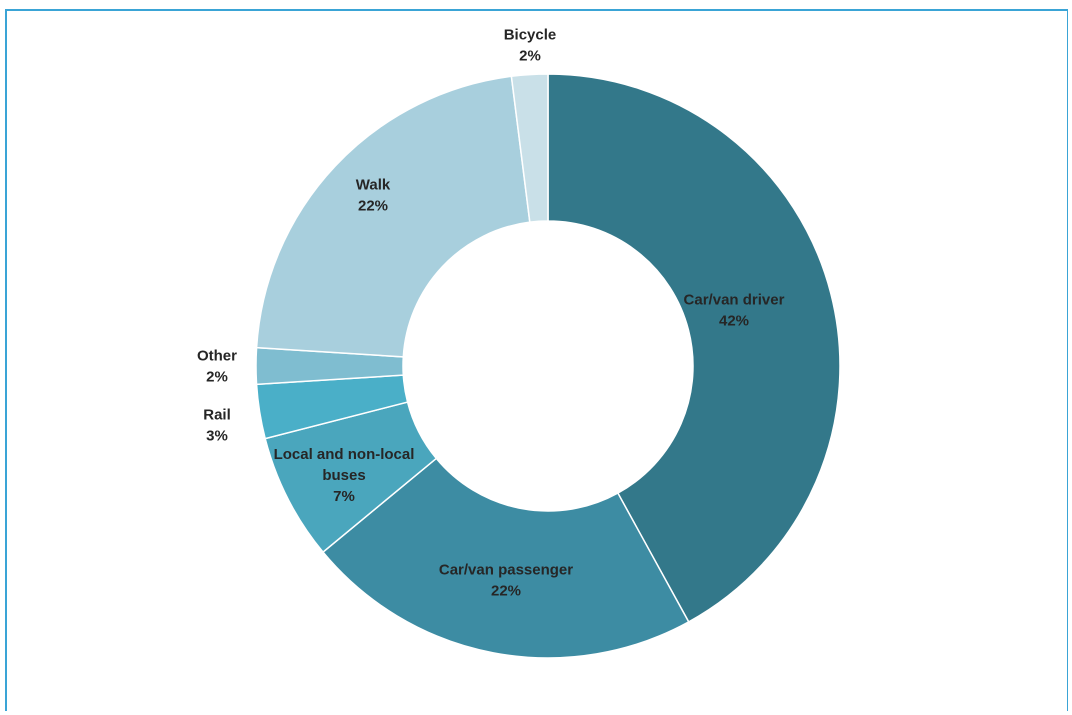  Describe the element at coordinates (530, 35) in the screenshot. I see `category-label: Bicycle` at that location.